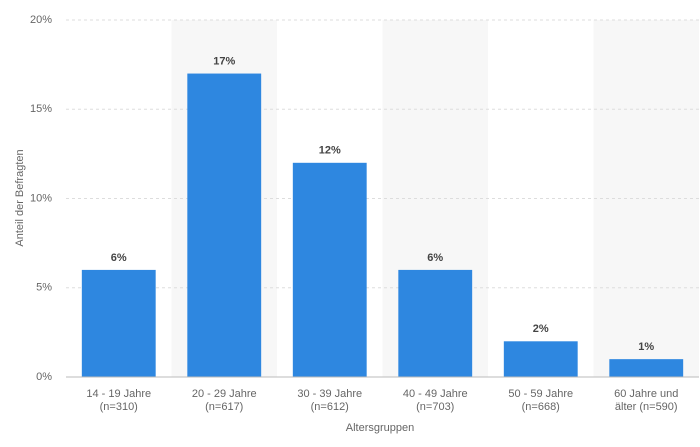  Describe the element at coordinates (41, 109) in the screenshot. I see `y-tick-label: 15%` at that location.